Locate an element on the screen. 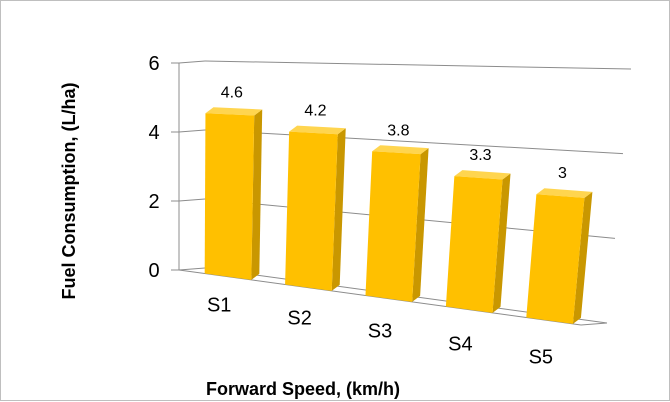 This screenshot has height=402, width=670. x-axis-ticks: S1 S2 S3 S4 S5 is located at coordinates (380, 332).